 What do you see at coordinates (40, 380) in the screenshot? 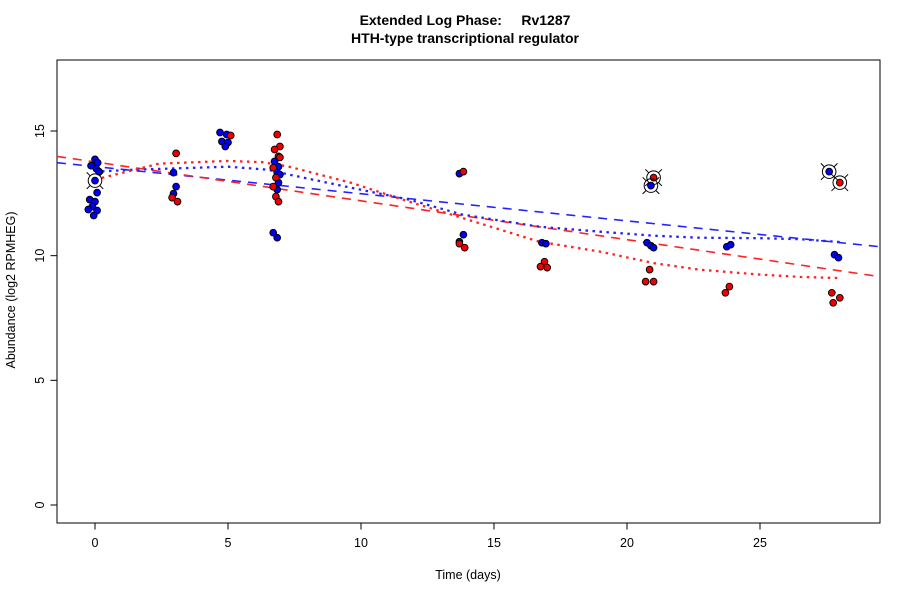
I see `y-tick-label: 5` at bounding box center [40, 380].